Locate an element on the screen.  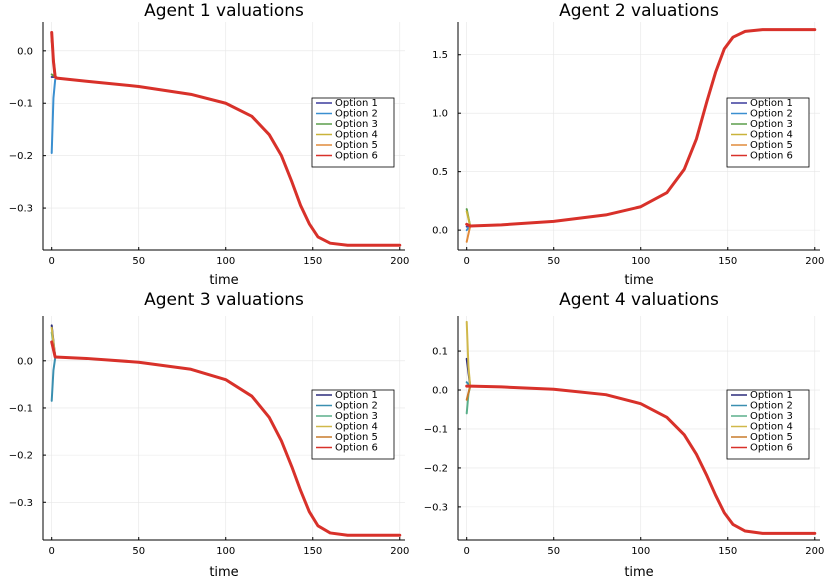
chart-title: Agent 3 valuations is located at coordinates (224, 300).